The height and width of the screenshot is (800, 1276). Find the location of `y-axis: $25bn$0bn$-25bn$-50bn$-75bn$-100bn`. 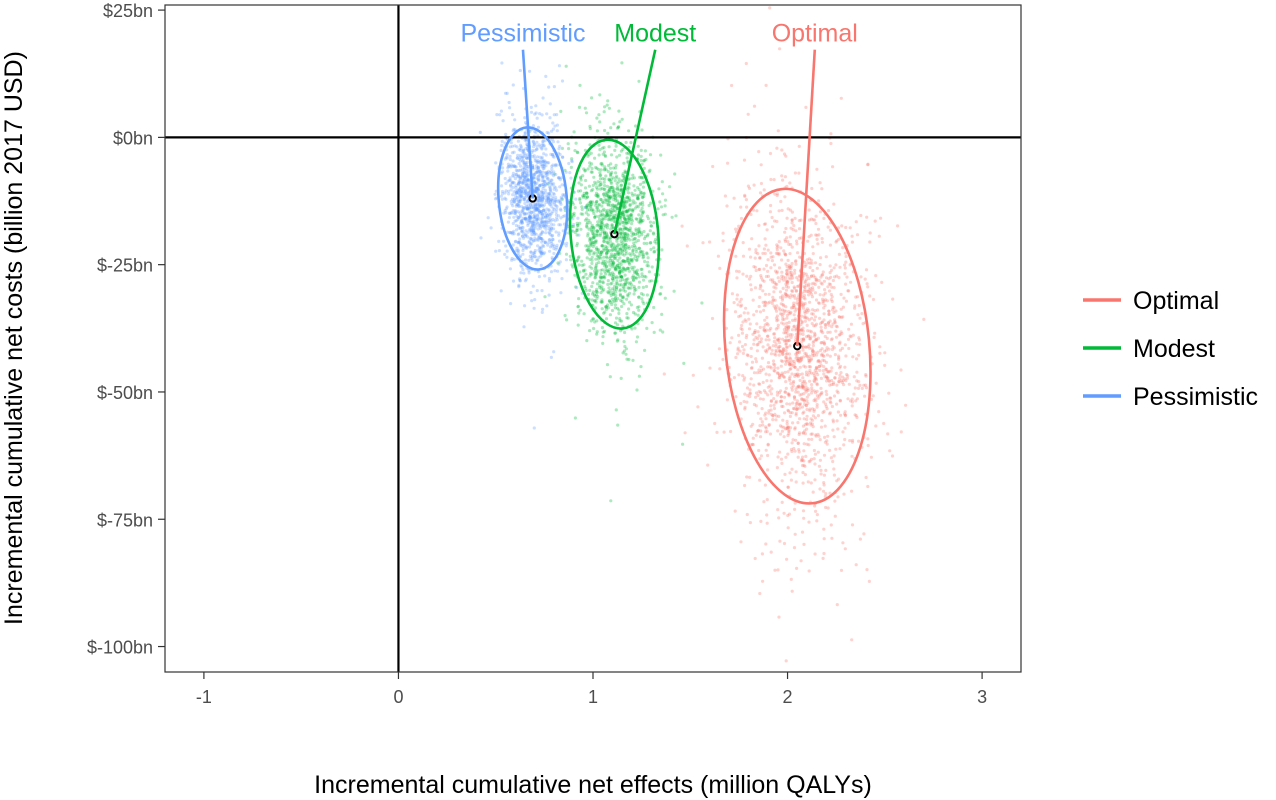

y-axis: $25bn$0bn$-25bn$-50bn$-75bn$-100bn is located at coordinates (126, 329).